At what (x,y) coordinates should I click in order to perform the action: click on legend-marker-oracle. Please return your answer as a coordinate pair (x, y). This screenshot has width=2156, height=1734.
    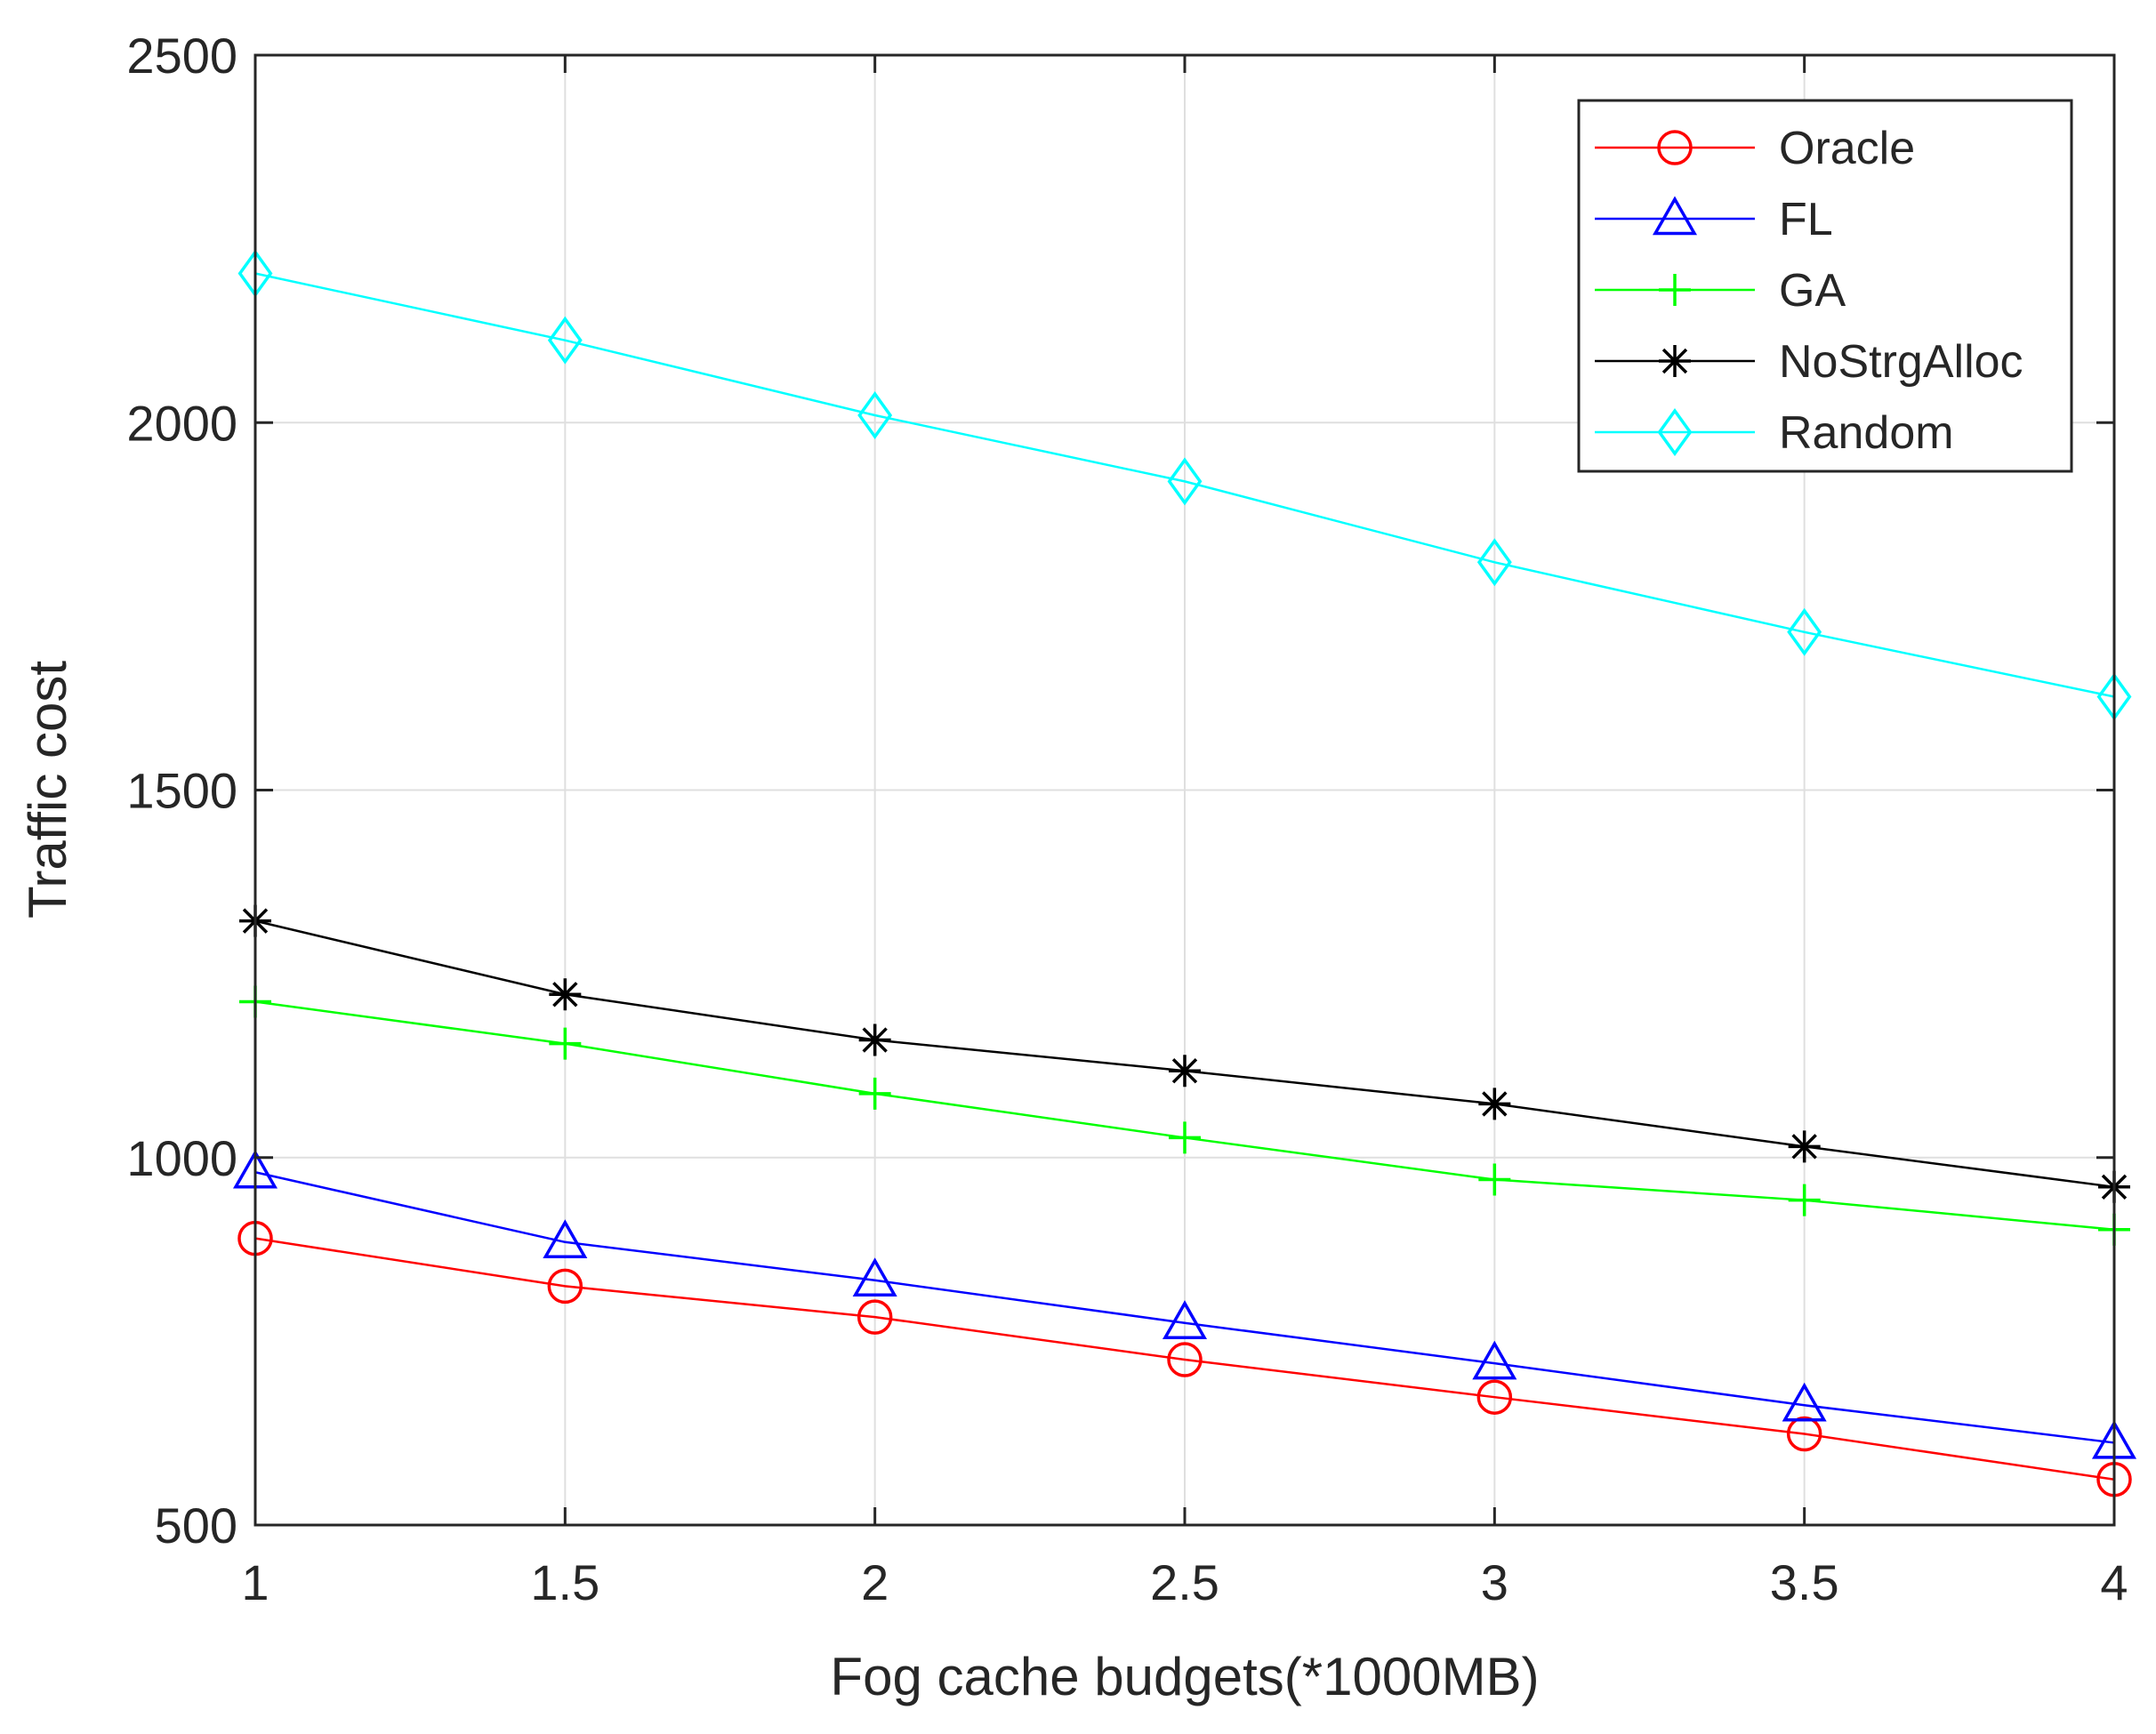
    Looking at the image, I should click on (1675, 147).